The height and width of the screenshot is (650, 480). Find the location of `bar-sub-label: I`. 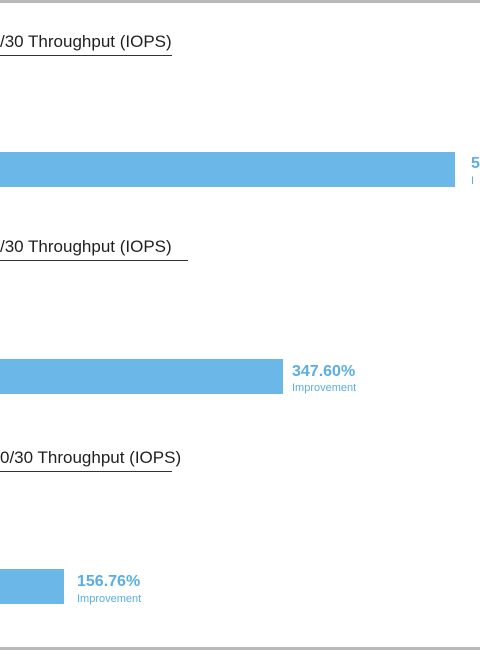

bar-sub-label: I is located at coordinates (473, 181).